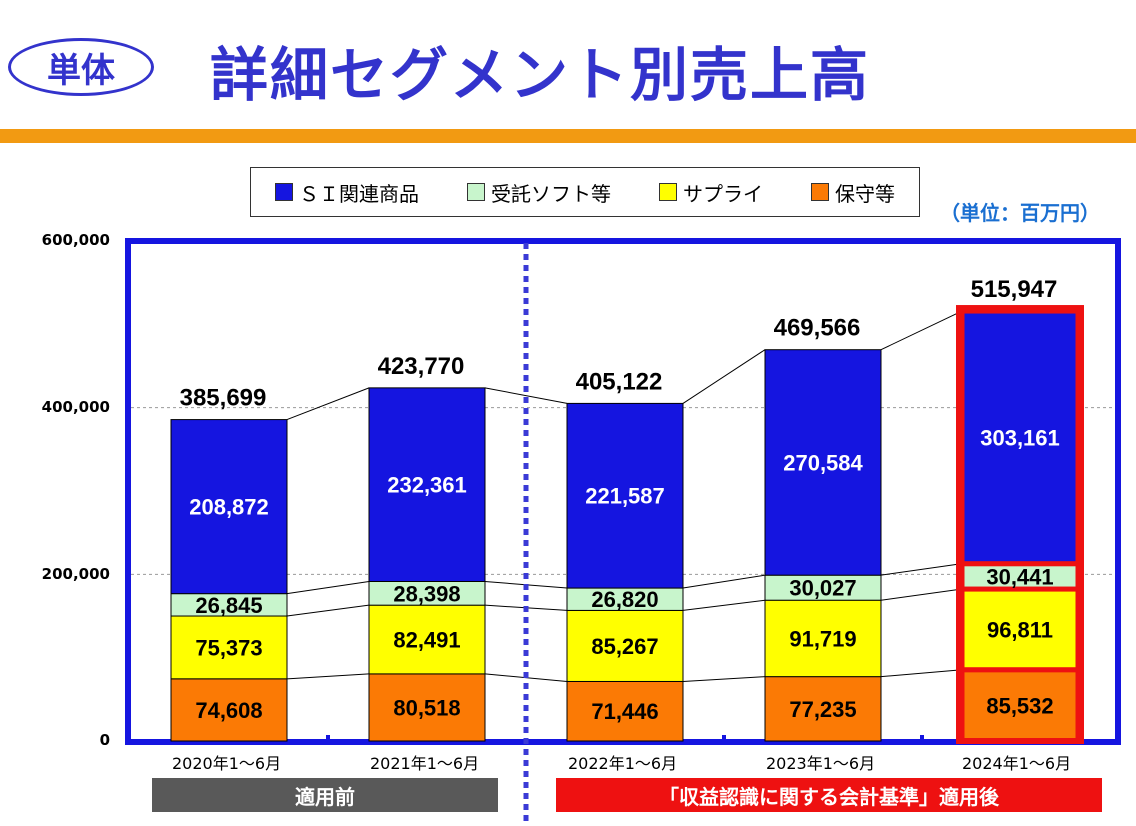 Image resolution: width=1136 pixels, height=826 pixels. I want to click on value-label-si: 303,161, so click(1020, 437).